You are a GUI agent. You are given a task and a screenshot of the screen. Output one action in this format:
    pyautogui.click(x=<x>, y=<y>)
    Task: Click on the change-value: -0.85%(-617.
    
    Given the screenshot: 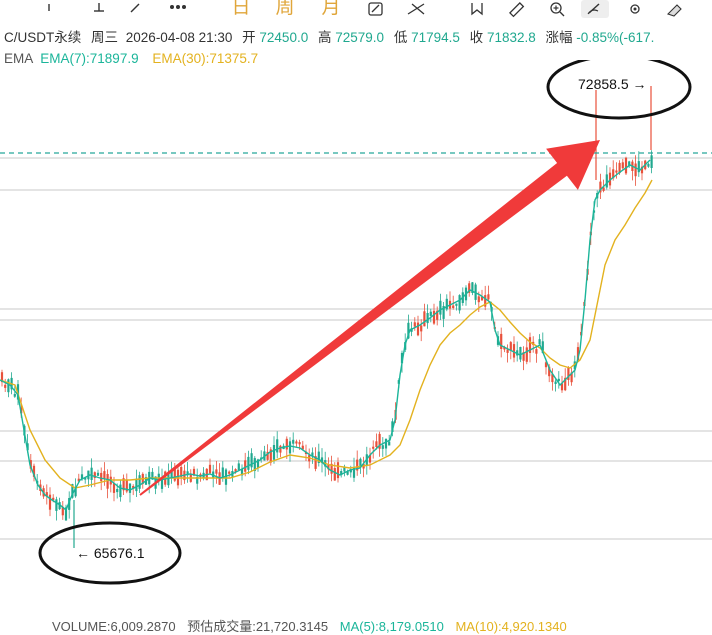 What is the action you would take?
    pyautogui.click(x=615, y=37)
    